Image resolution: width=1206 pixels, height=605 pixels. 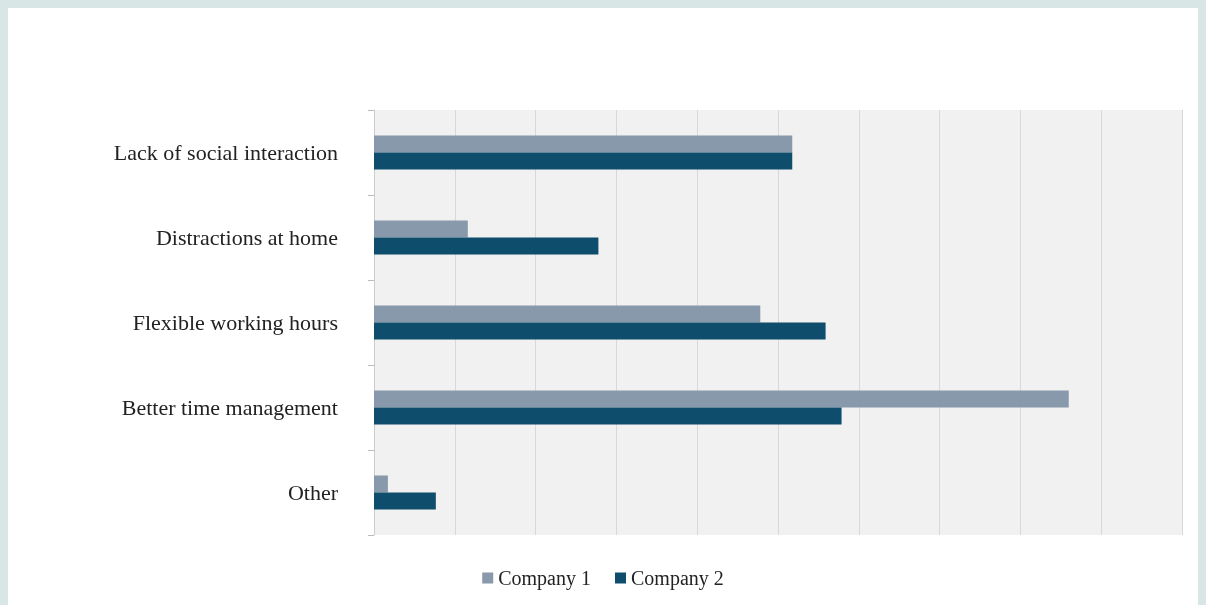 What do you see at coordinates (246, 237) in the screenshot?
I see `y-tick-label: Distractions at home` at bounding box center [246, 237].